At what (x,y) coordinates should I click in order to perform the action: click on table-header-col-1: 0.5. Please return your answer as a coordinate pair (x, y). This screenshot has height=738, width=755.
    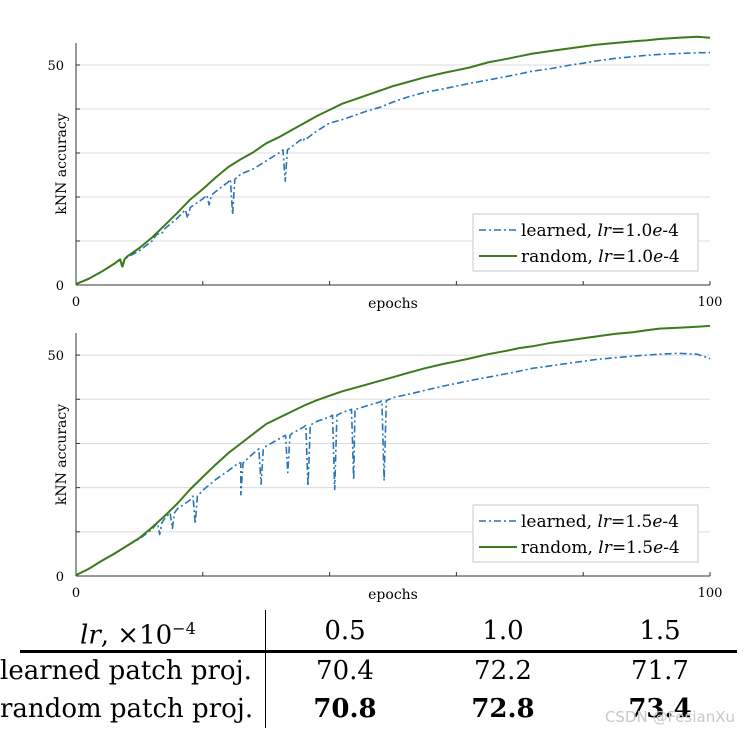
    Looking at the image, I should click on (345, 631).